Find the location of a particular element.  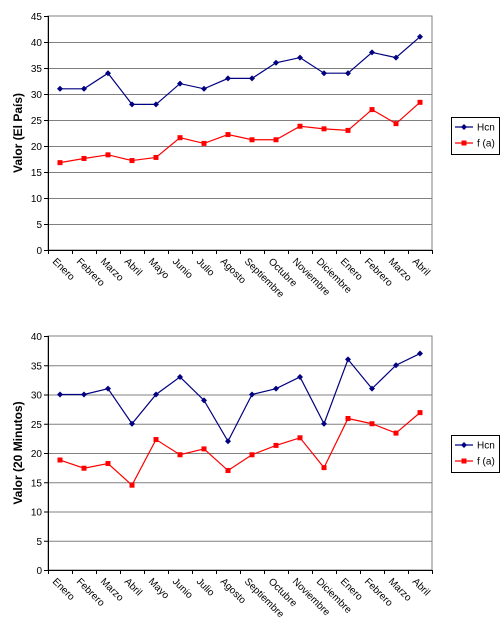

y-tick-label: 15 is located at coordinates (37, 173).